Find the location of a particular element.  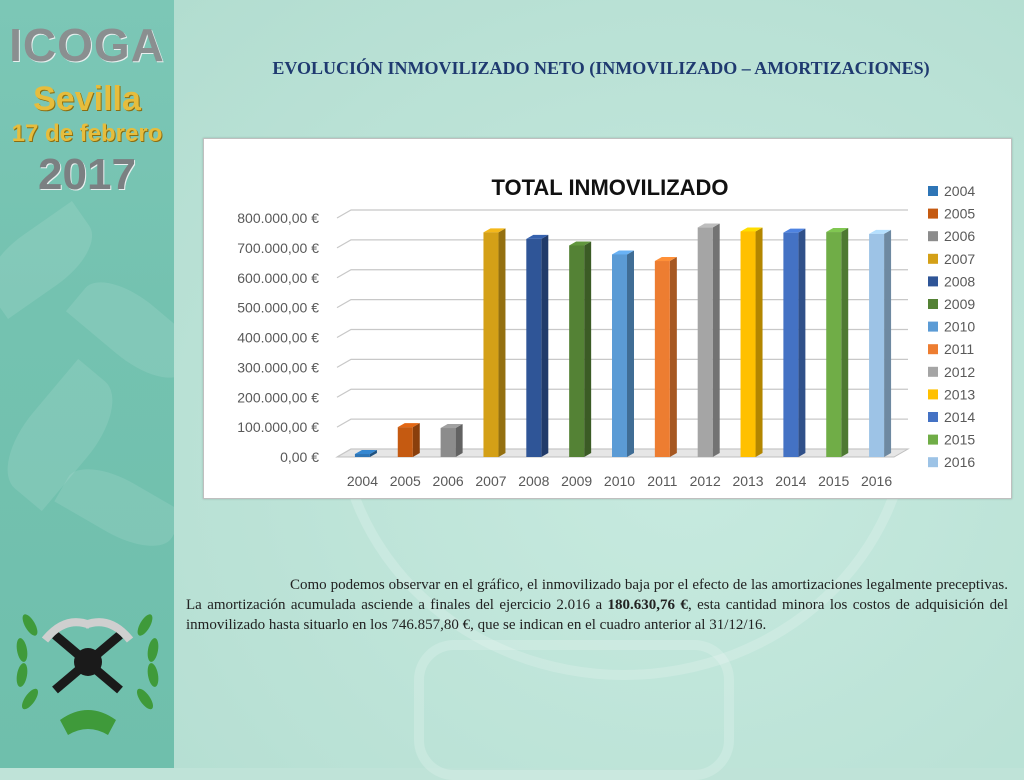

watermark-decoration is located at coordinates (574, 710).